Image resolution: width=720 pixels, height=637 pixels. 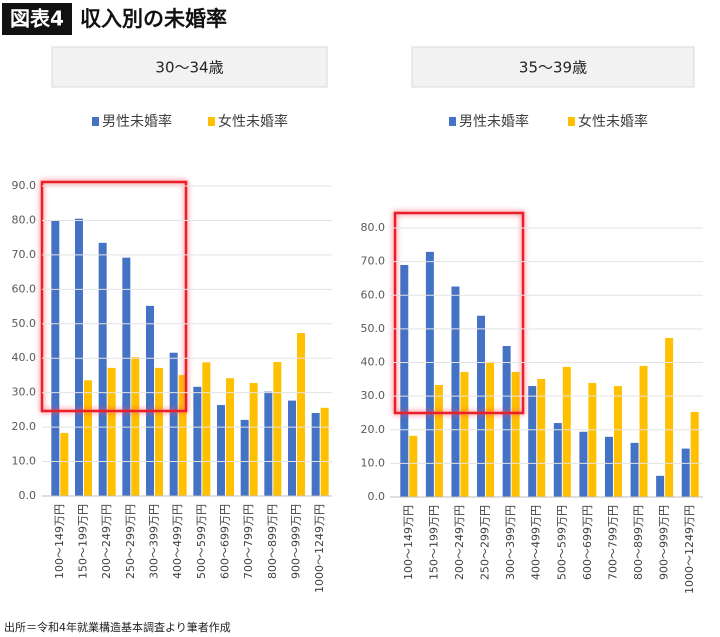 I want to click on badge-box, so click(x=37, y=19).